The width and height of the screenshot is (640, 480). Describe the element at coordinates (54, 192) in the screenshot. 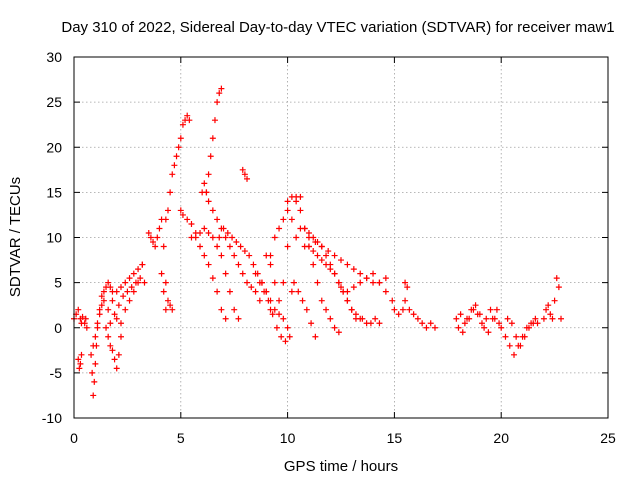

I see `y-tick-label: 15` at that location.